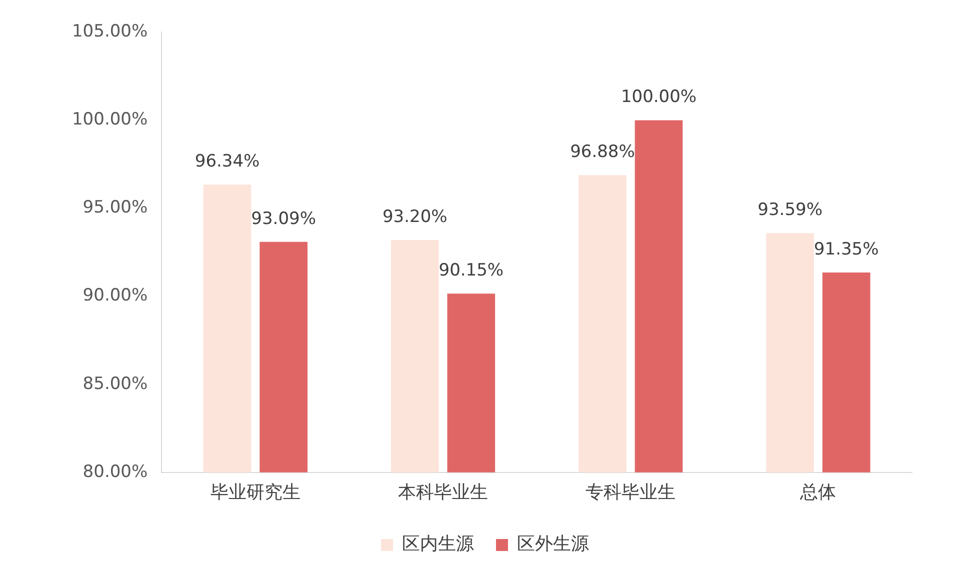  Describe the element at coordinates (115, 472) in the screenshot. I see `y-tick-label: 80.00%` at that location.